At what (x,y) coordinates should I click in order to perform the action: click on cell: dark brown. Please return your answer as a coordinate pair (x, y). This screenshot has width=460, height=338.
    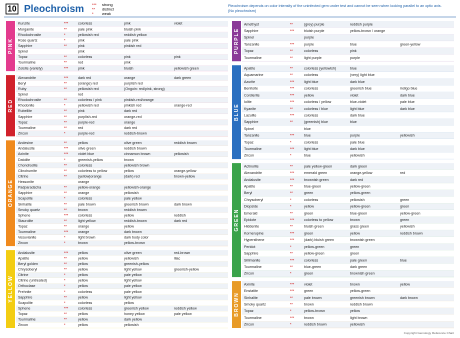
    Looking at the image, I should click on (183, 204).